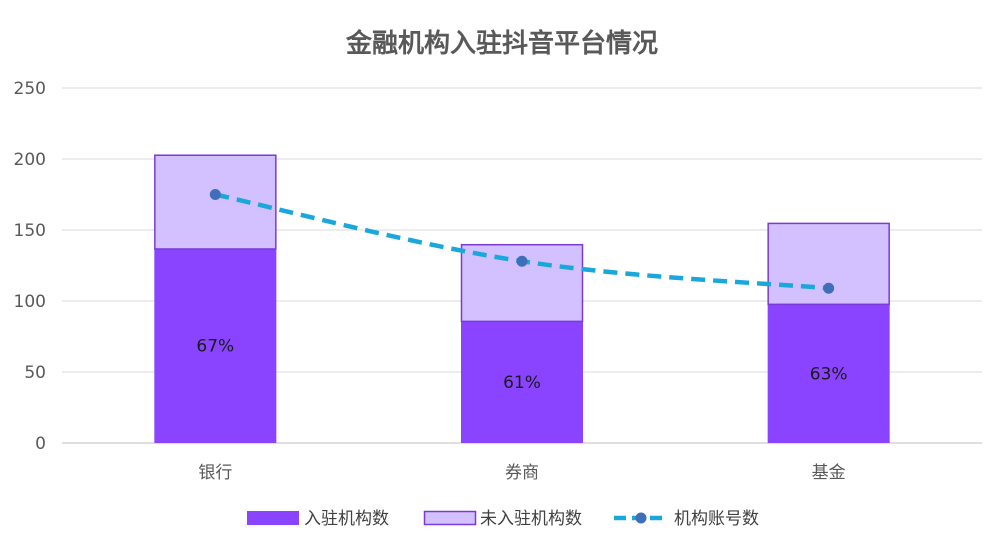 The width and height of the screenshot is (1004, 548). What do you see at coordinates (522, 241) in the screenshot?
I see `line-series` at bounding box center [522, 241].